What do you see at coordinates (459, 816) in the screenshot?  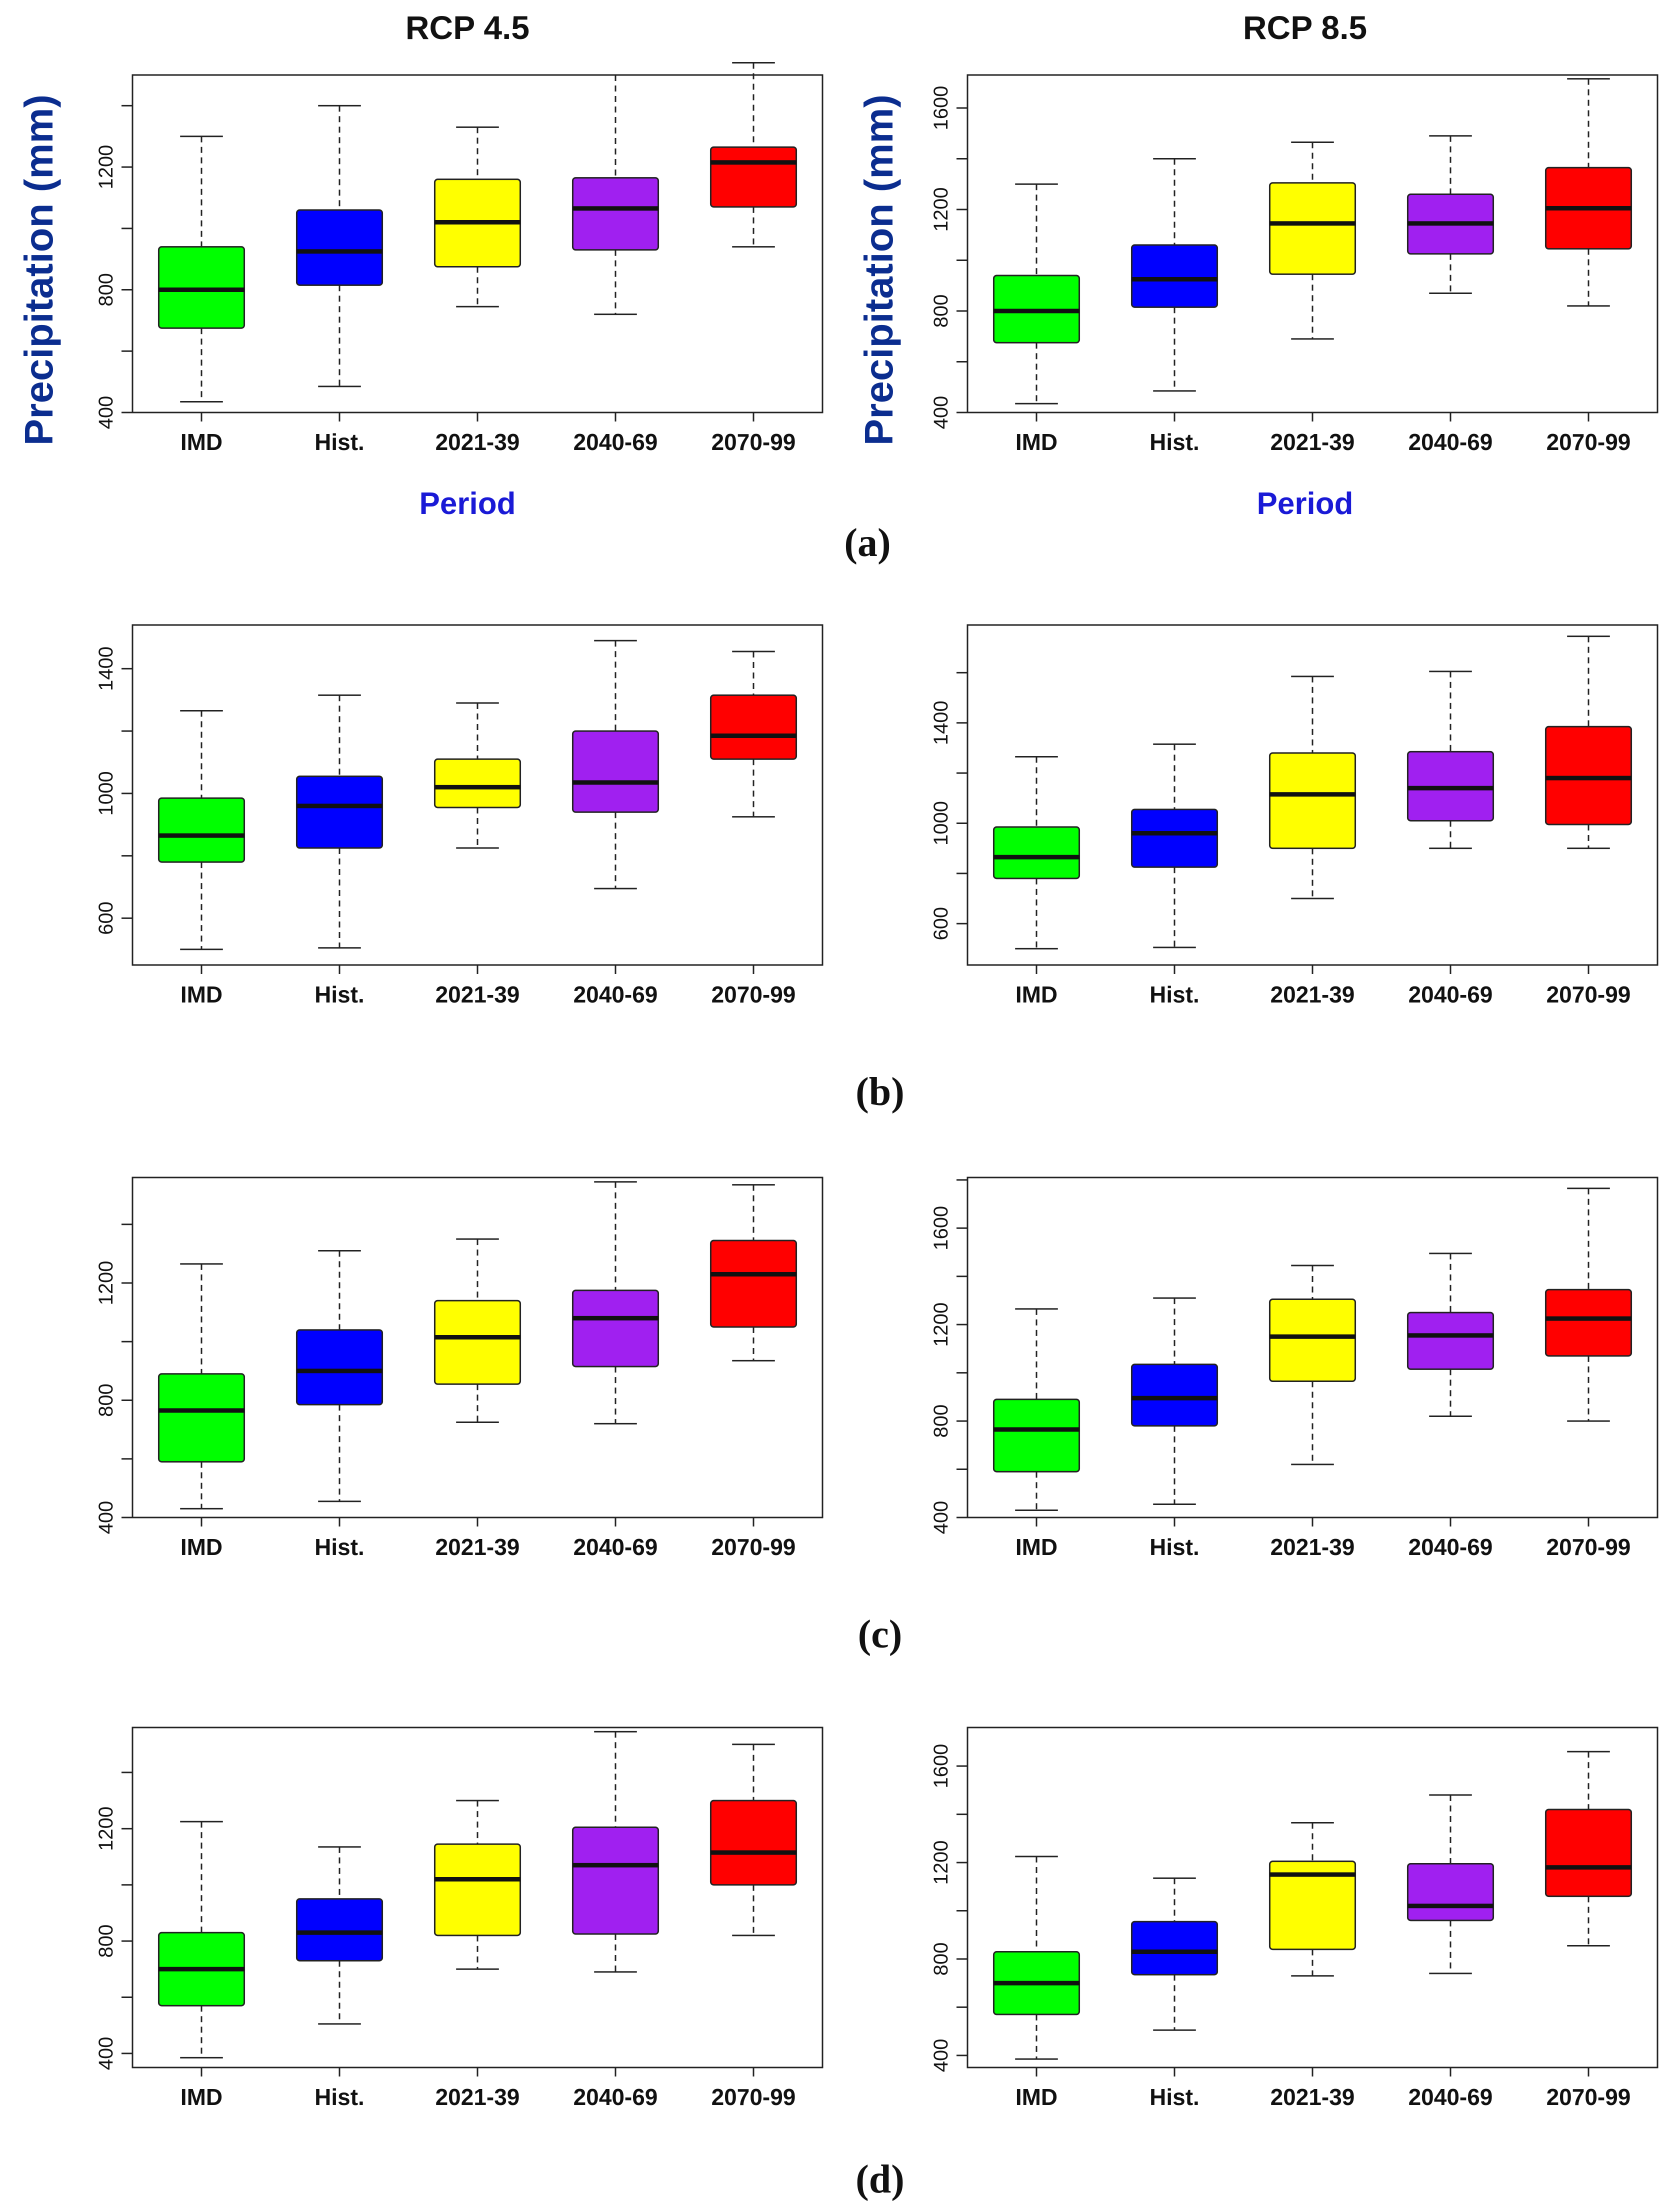 I see `chart-b-rcp45: 600 1000 1400 IMD Hist. 2021-39 2040-69 2070-99` at bounding box center [459, 816].